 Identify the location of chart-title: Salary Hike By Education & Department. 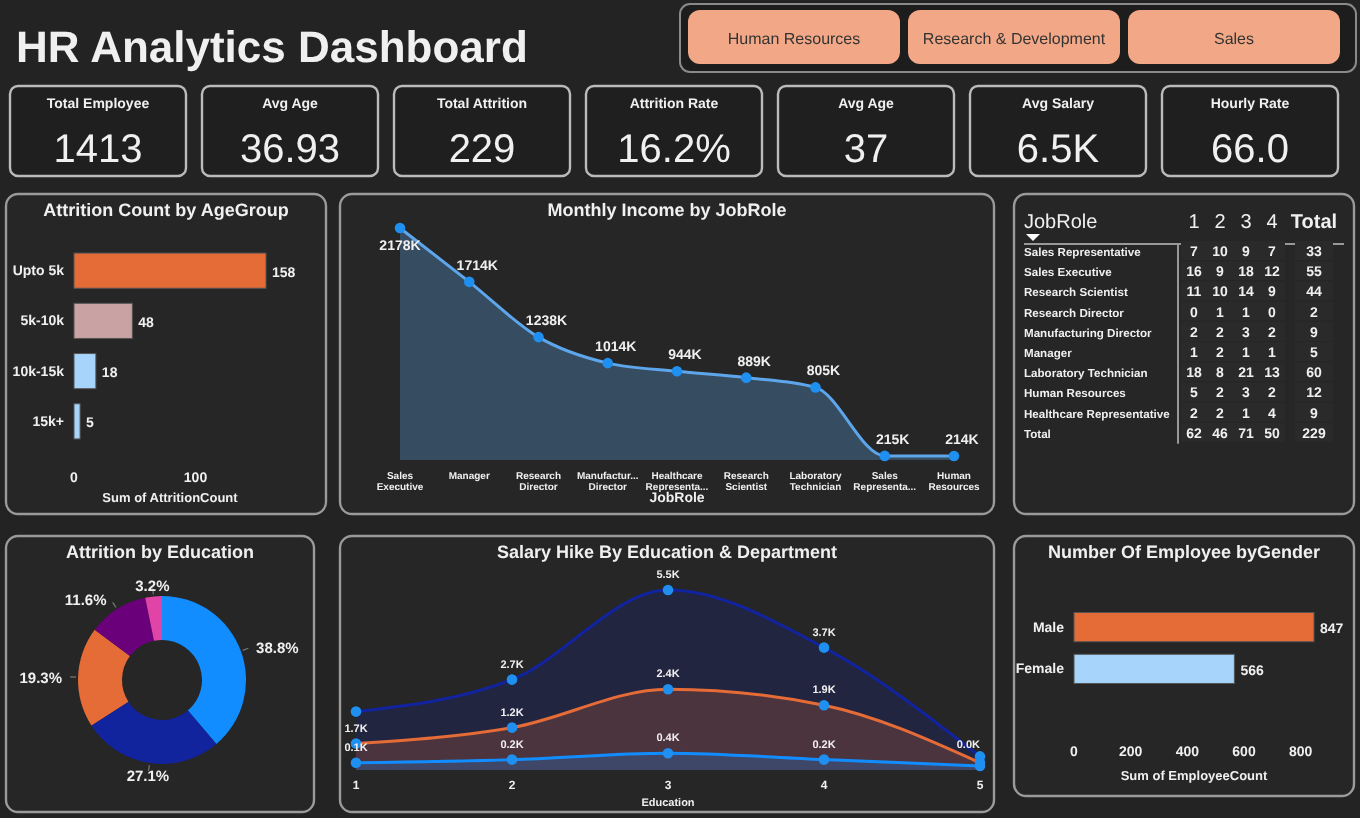
(667, 552).